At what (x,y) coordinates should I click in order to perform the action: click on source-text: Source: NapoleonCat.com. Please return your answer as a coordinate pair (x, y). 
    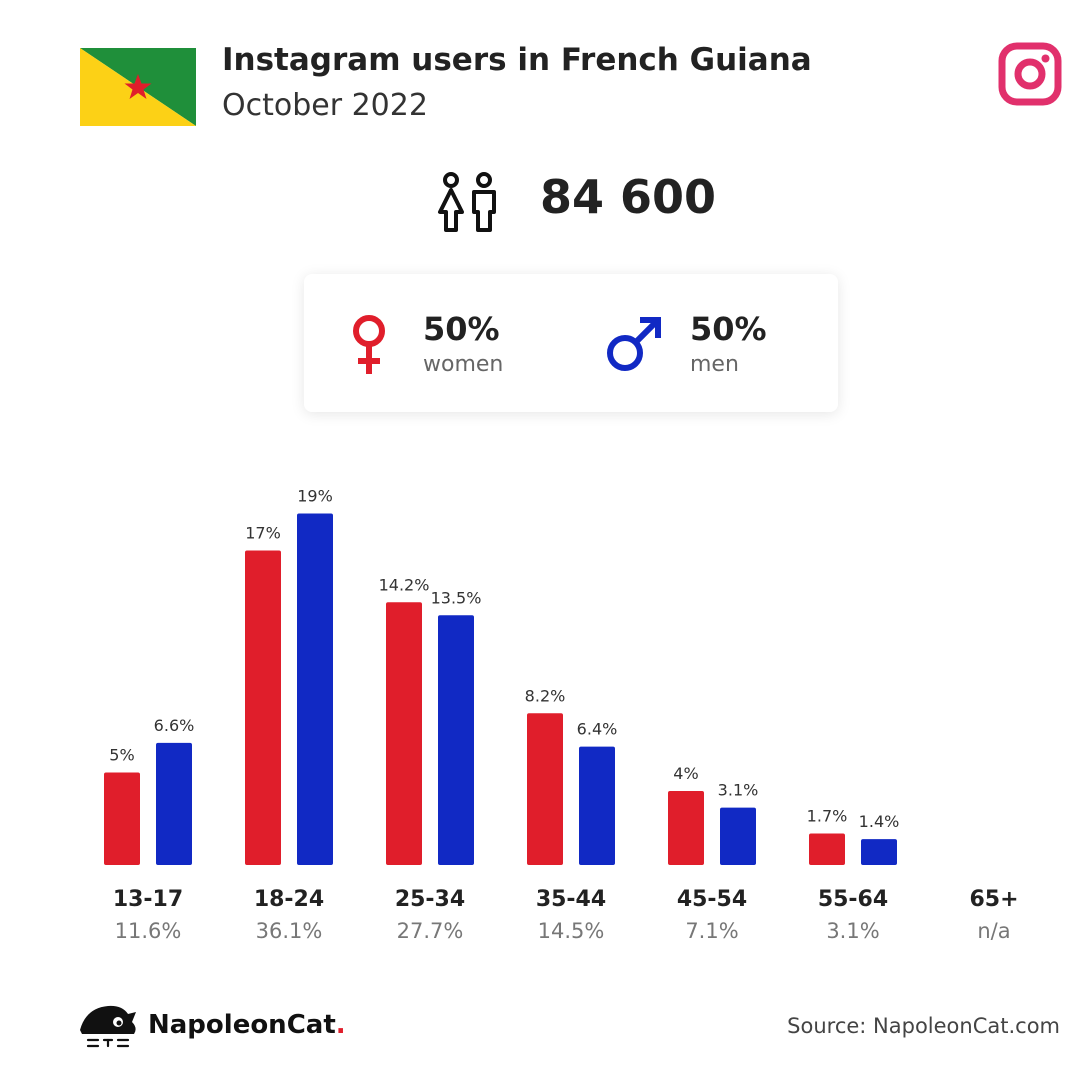
    Looking at the image, I should click on (923, 1026).